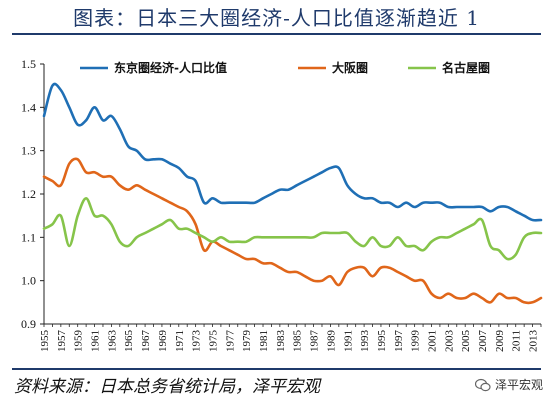 The image size is (553, 411). What do you see at coordinates (331, 341) in the screenshot?
I see `x-tick-label: 1989` at bounding box center [331, 341].